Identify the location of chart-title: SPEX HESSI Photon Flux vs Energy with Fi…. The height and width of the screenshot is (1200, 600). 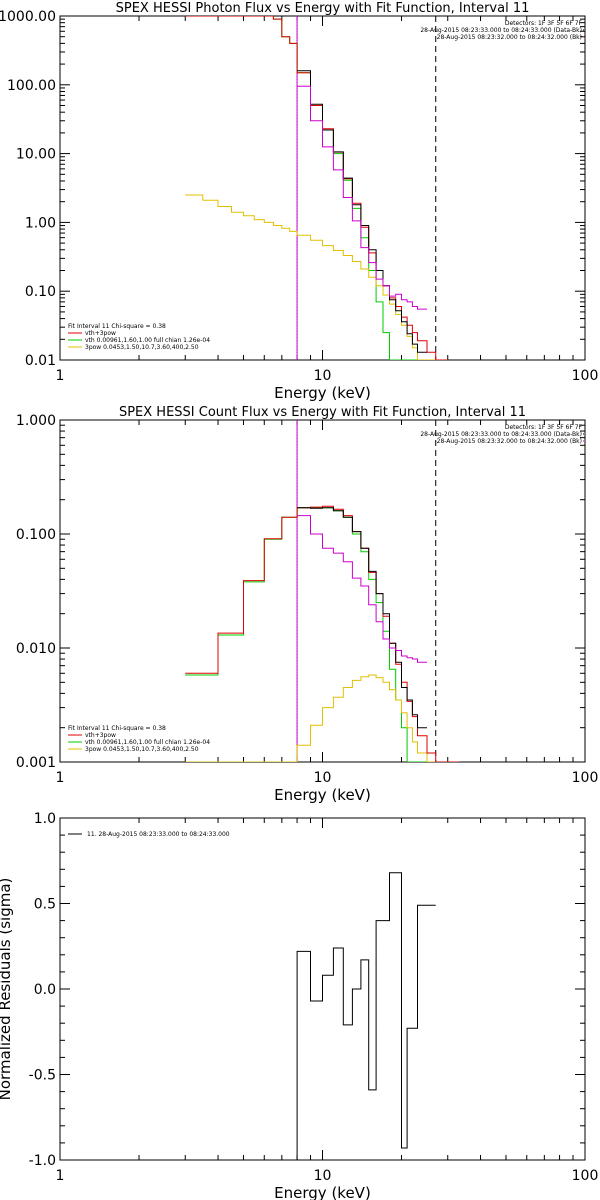
(323, 8).